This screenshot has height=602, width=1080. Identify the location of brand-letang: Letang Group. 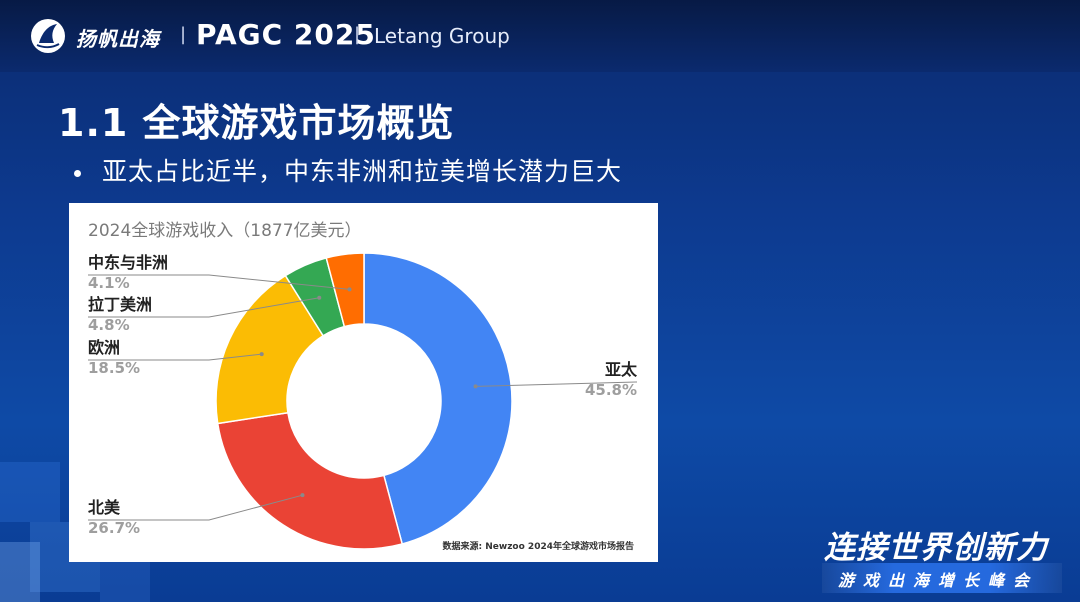
(442, 36).